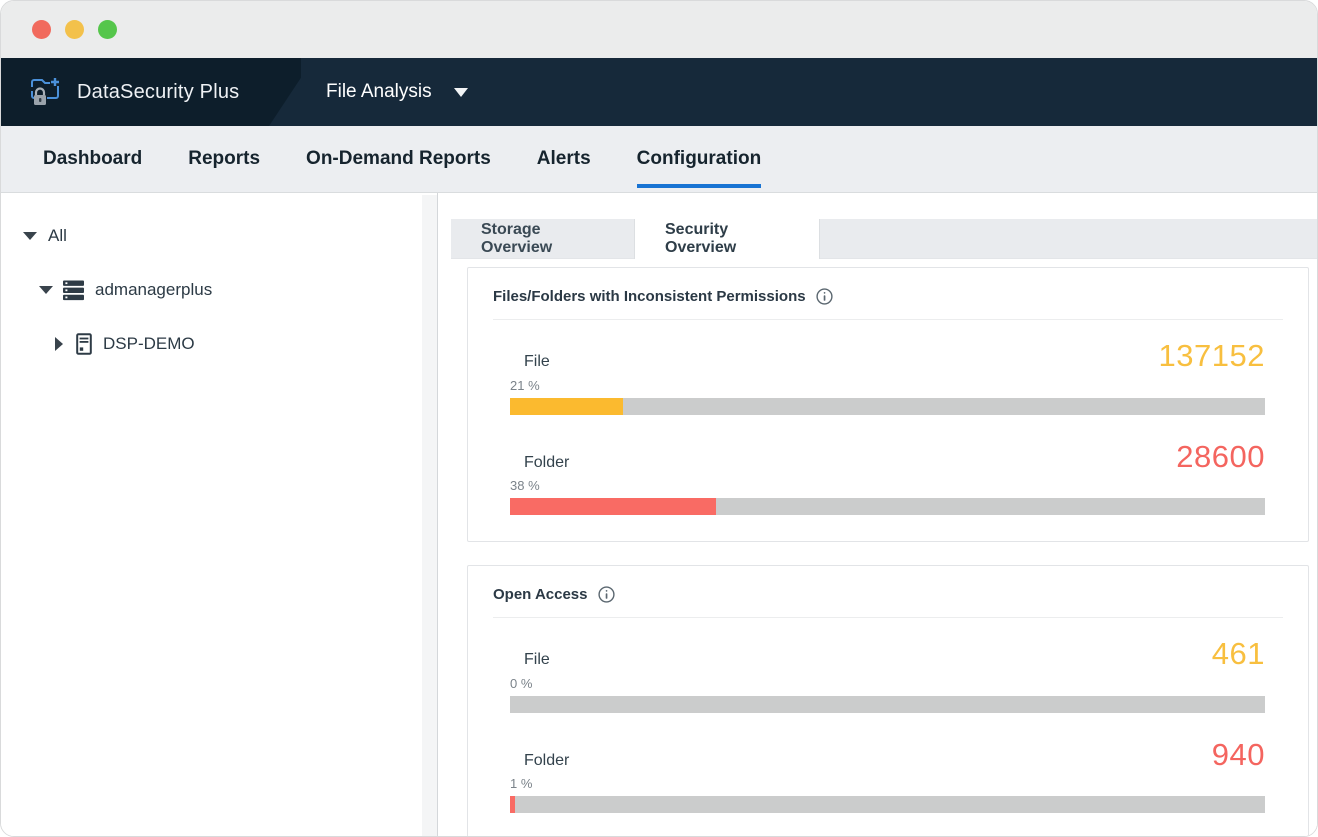  Describe the element at coordinates (379, 91) in the screenshot. I see `module-name: File Analysis` at that location.